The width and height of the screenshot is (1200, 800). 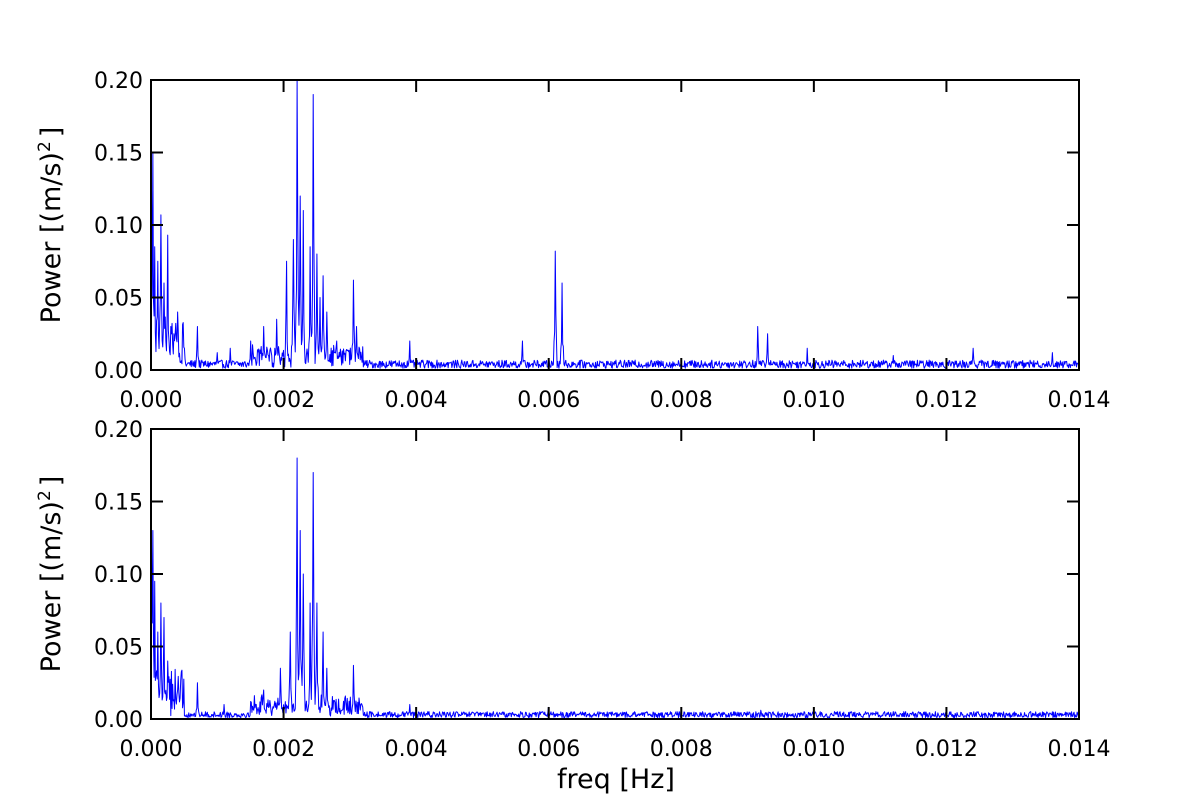 I want to click on top-x-tick-label: 0.000, so click(x=151, y=400).